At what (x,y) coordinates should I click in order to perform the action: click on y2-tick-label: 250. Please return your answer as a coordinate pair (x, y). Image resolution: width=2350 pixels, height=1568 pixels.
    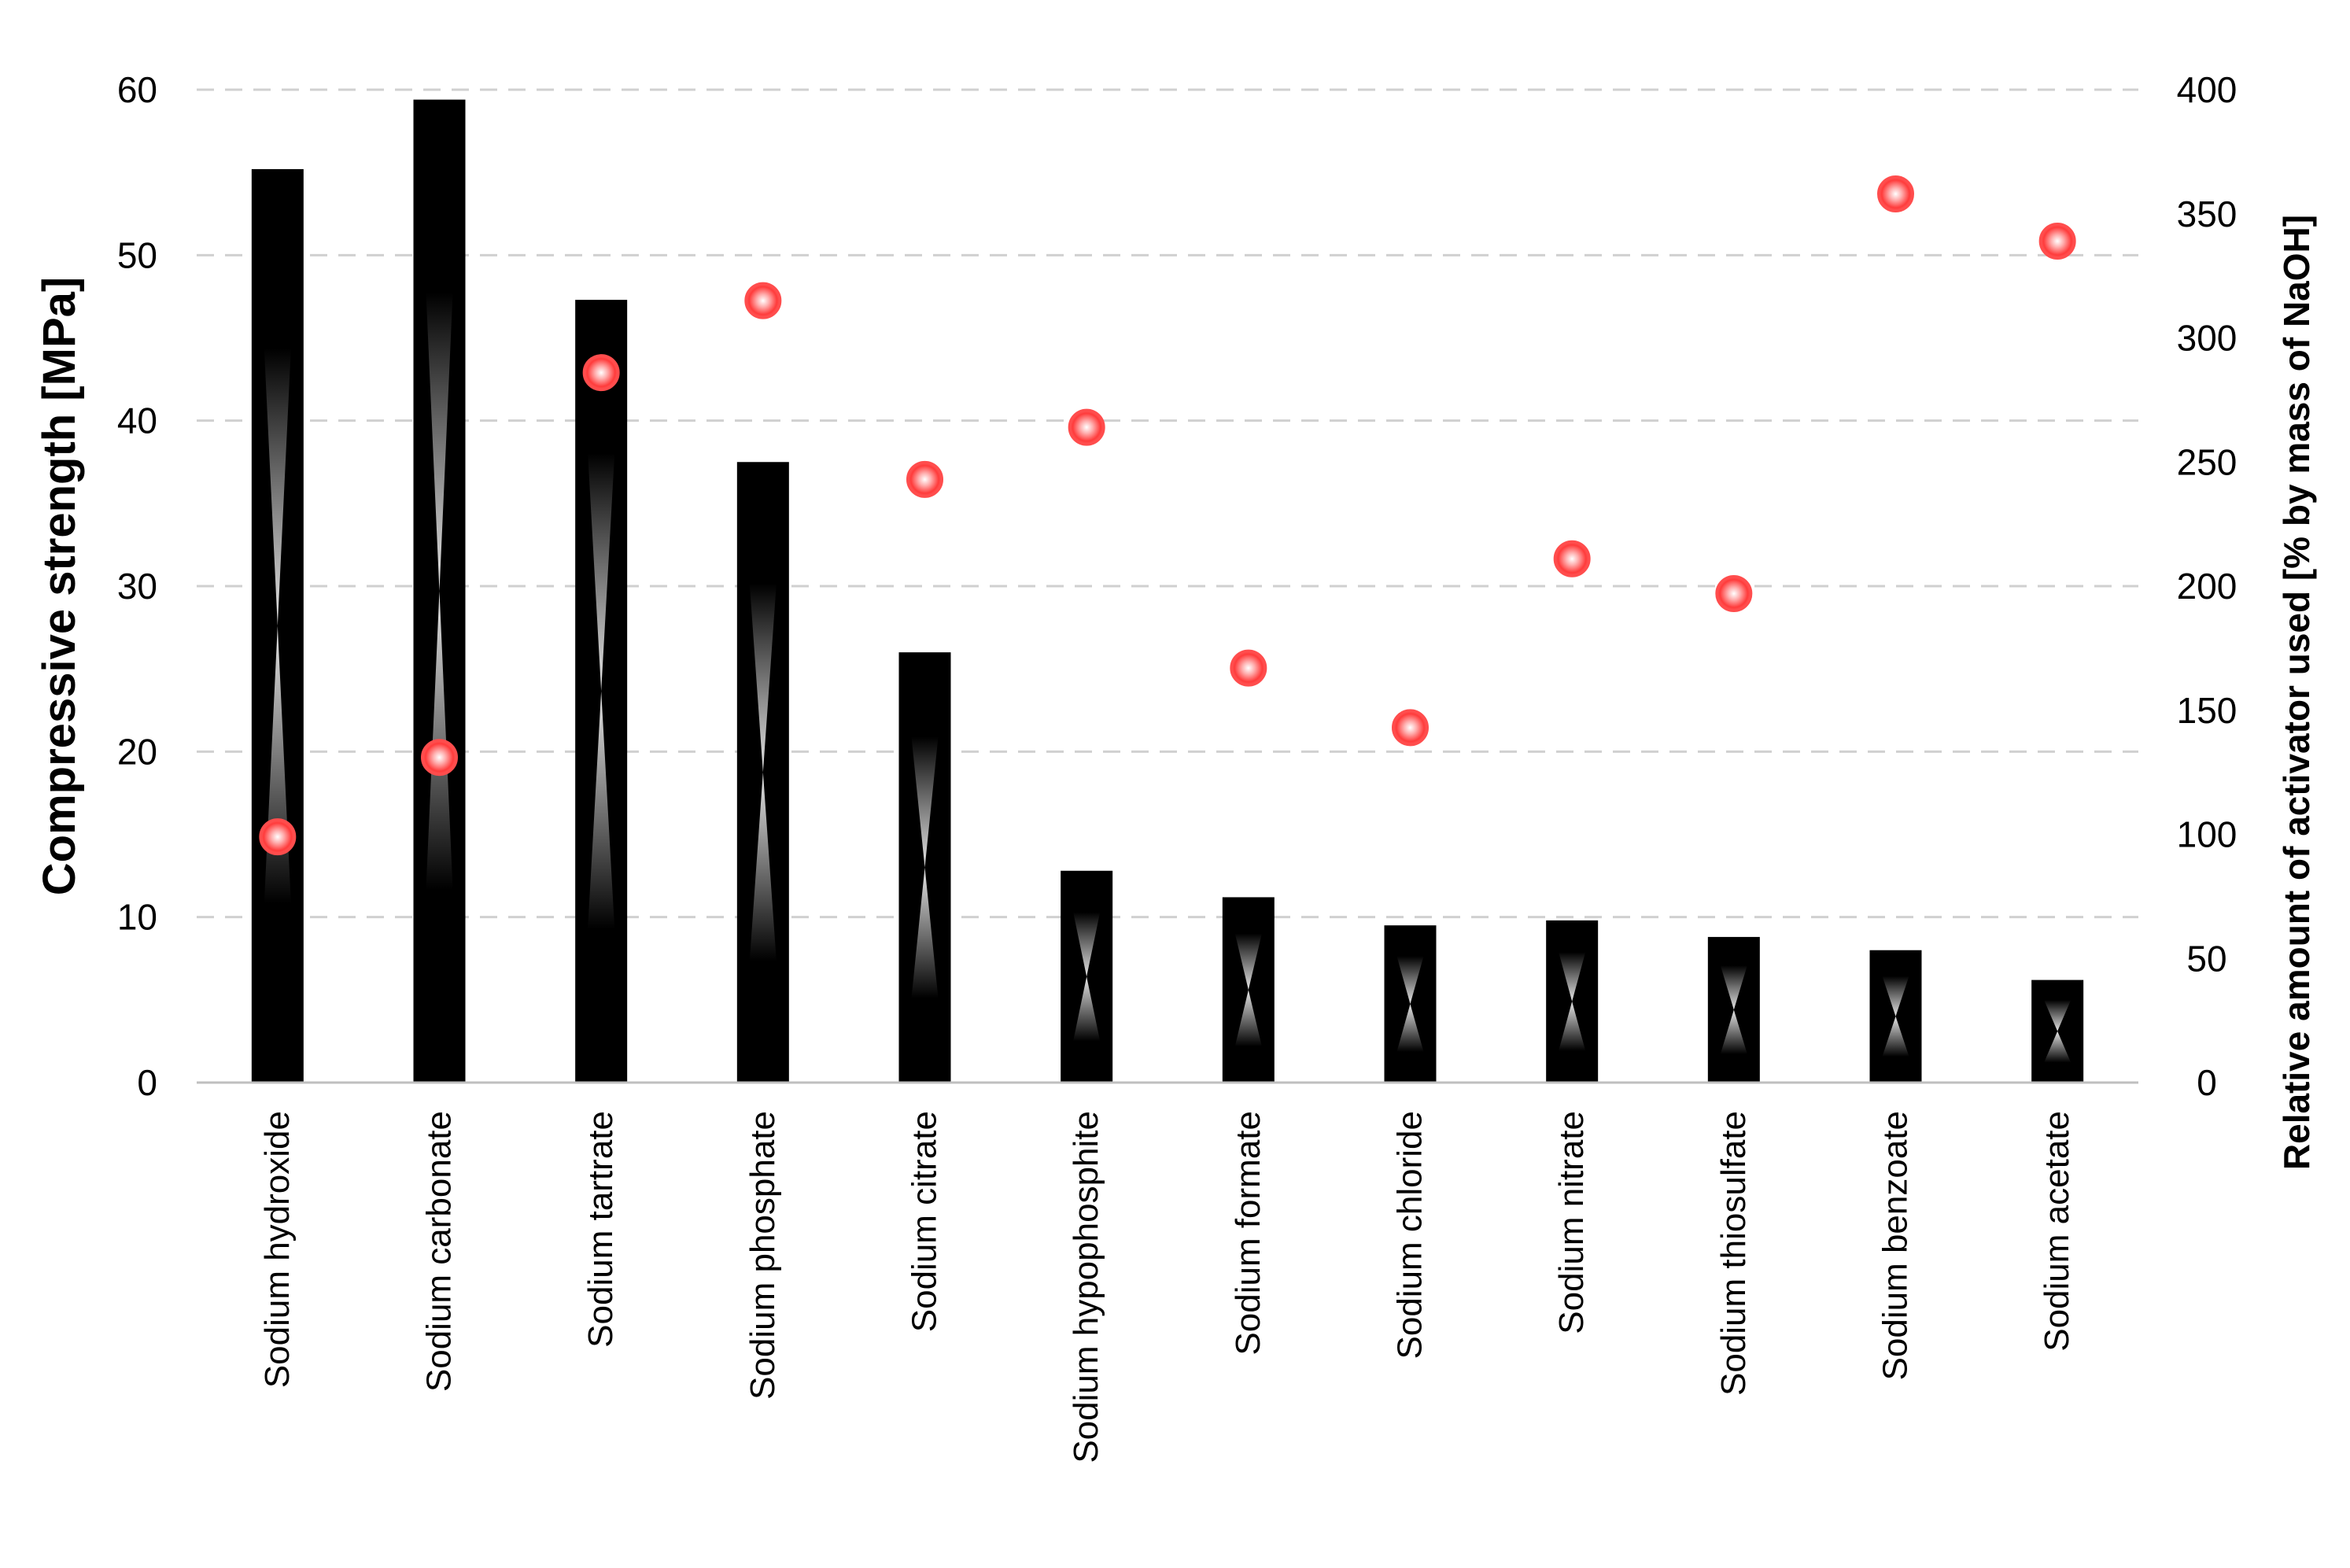
    Looking at the image, I should click on (2207, 461).